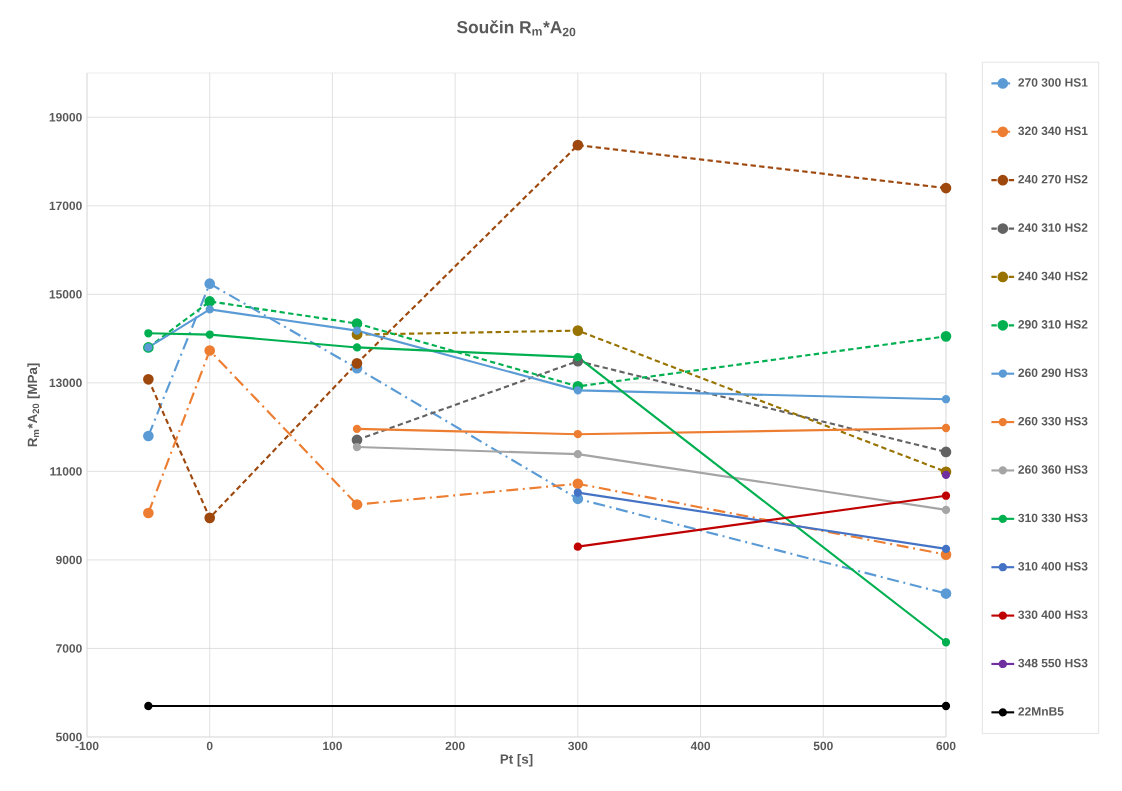 The image size is (1122, 791). I want to click on y-tick-label: 7000, so click(69, 648).